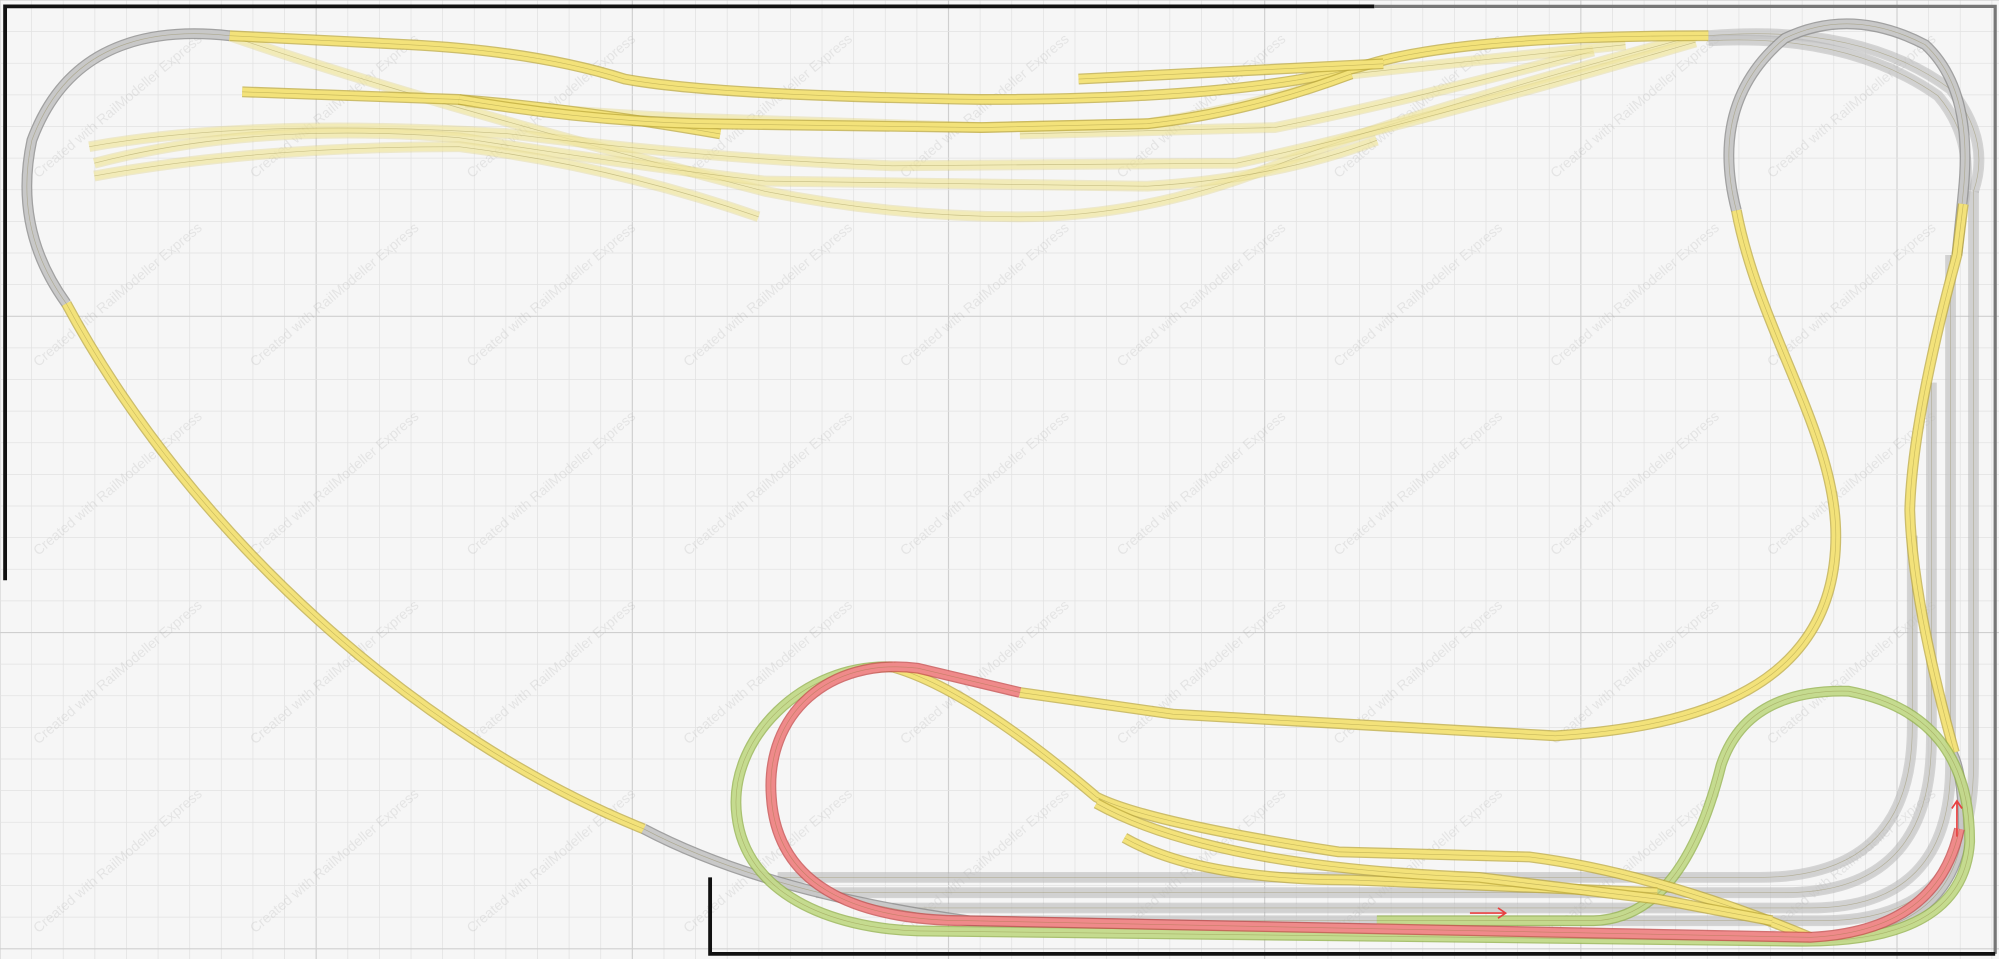 This screenshot has height=959, width=1999. What do you see at coordinates (1716, 859) in the screenshot?
I see `direction-arrows` at bounding box center [1716, 859].